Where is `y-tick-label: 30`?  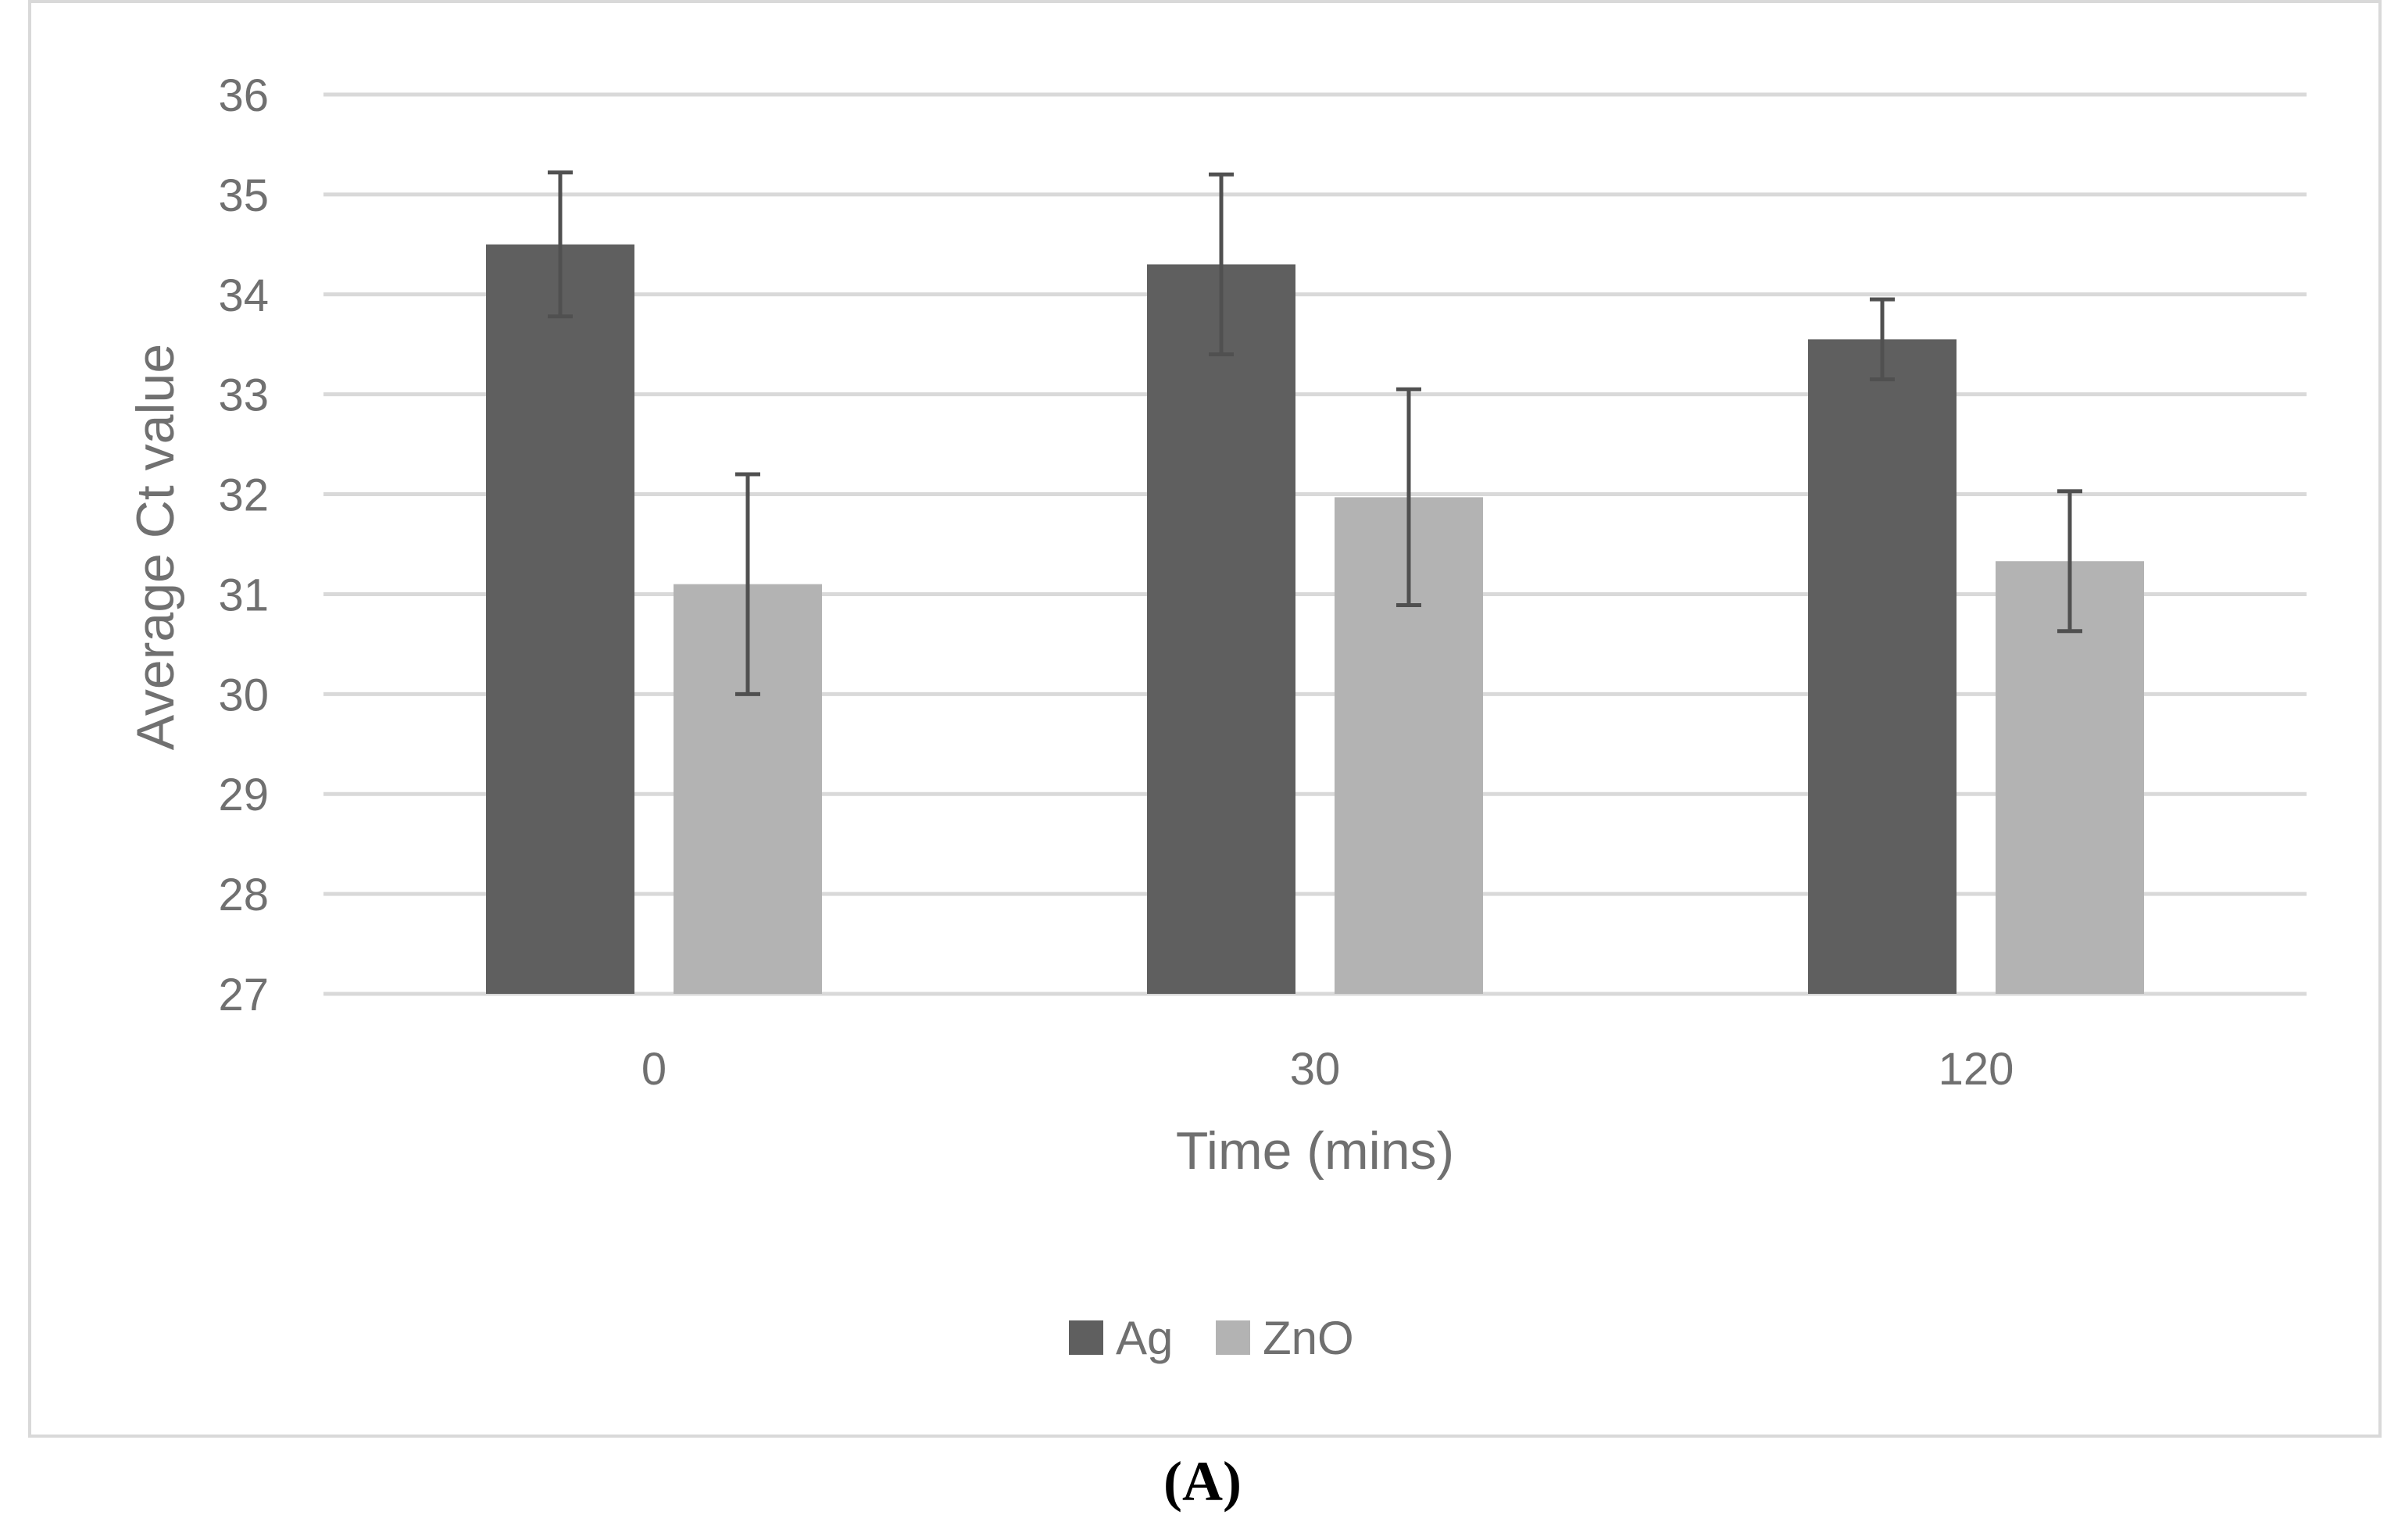 y-tick-label: 30 is located at coordinates (244, 695).